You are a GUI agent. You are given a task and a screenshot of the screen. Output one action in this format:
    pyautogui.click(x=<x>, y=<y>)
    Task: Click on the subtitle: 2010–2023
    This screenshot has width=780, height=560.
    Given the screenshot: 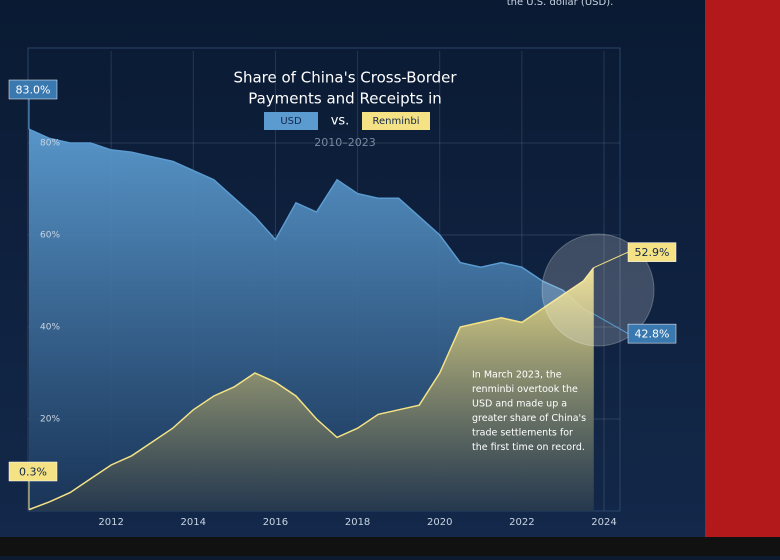 What is the action you would take?
    pyautogui.click(x=345, y=142)
    